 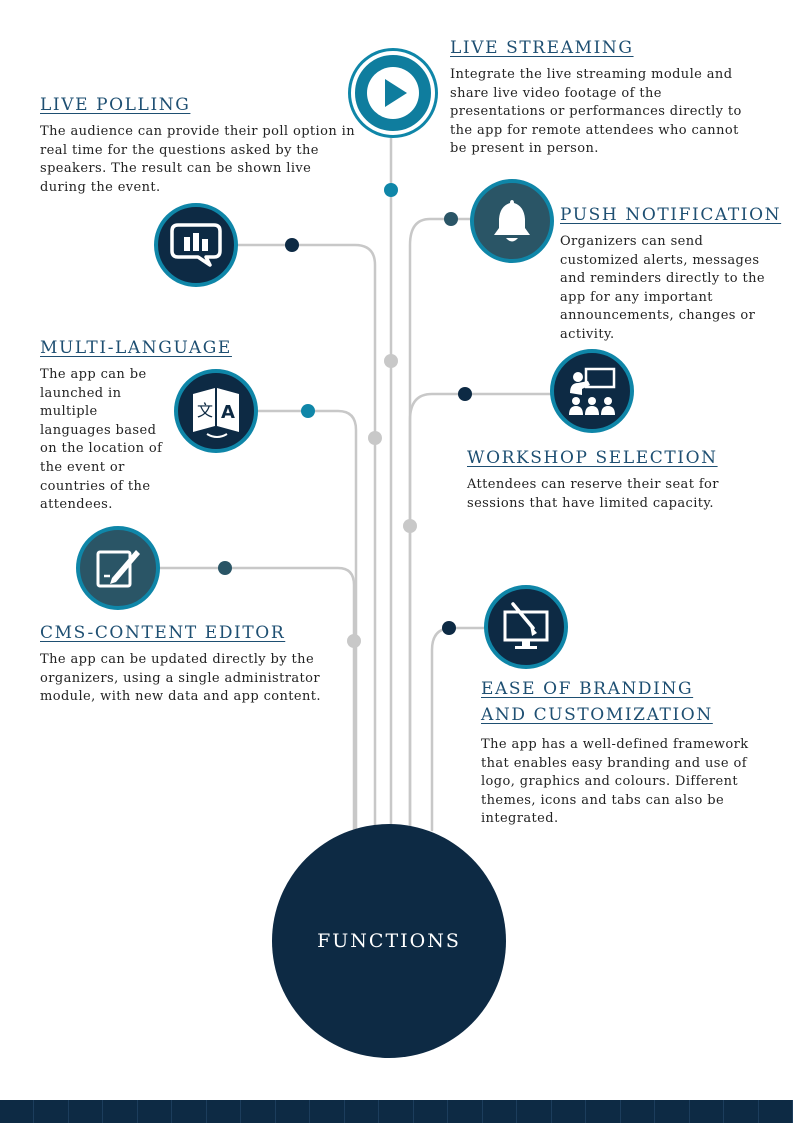 What do you see at coordinates (393, 93) in the screenshot?
I see `play-icon` at bounding box center [393, 93].